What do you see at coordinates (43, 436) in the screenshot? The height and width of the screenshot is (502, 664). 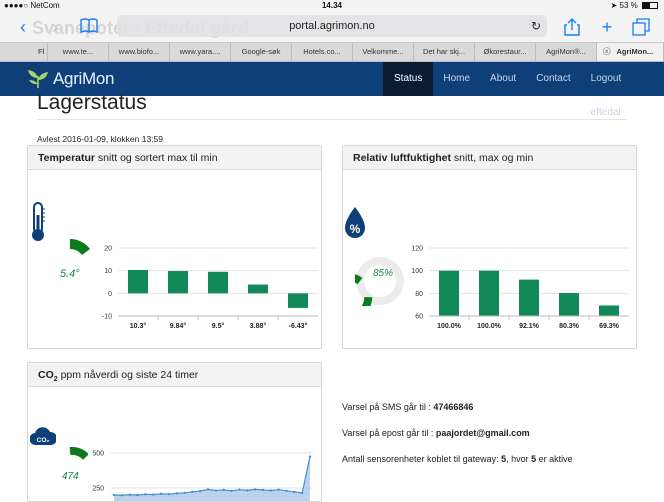 I see `cloud-icon: CO₂` at bounding box center [43, 436].